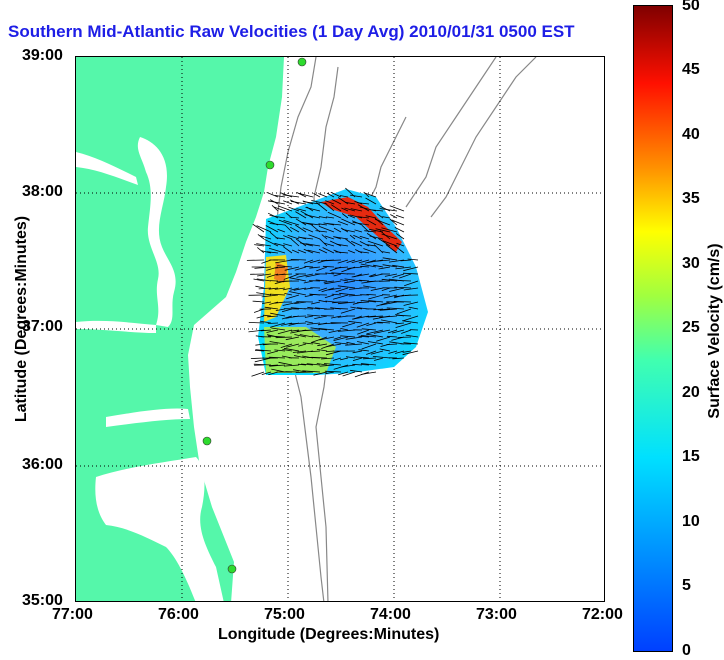 The image size is (724, 660). I want to click on x-tick-label: 77:00, so click(72, 615).